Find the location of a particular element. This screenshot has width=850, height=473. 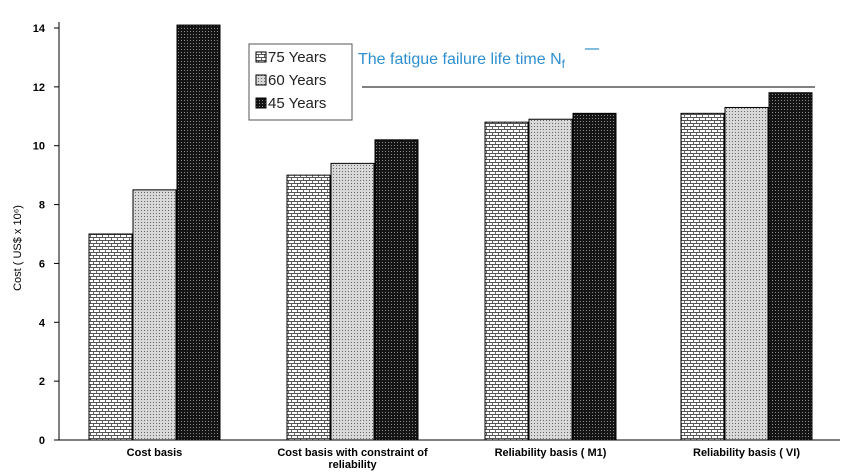

legend: 75 Years 60 Years 45 Years is located at coordinates (300, 82).